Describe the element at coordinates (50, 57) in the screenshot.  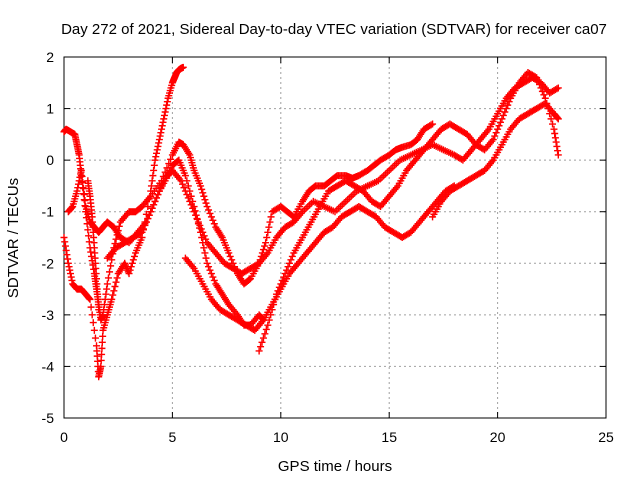
I see `y-tick-label: 2` at that location.